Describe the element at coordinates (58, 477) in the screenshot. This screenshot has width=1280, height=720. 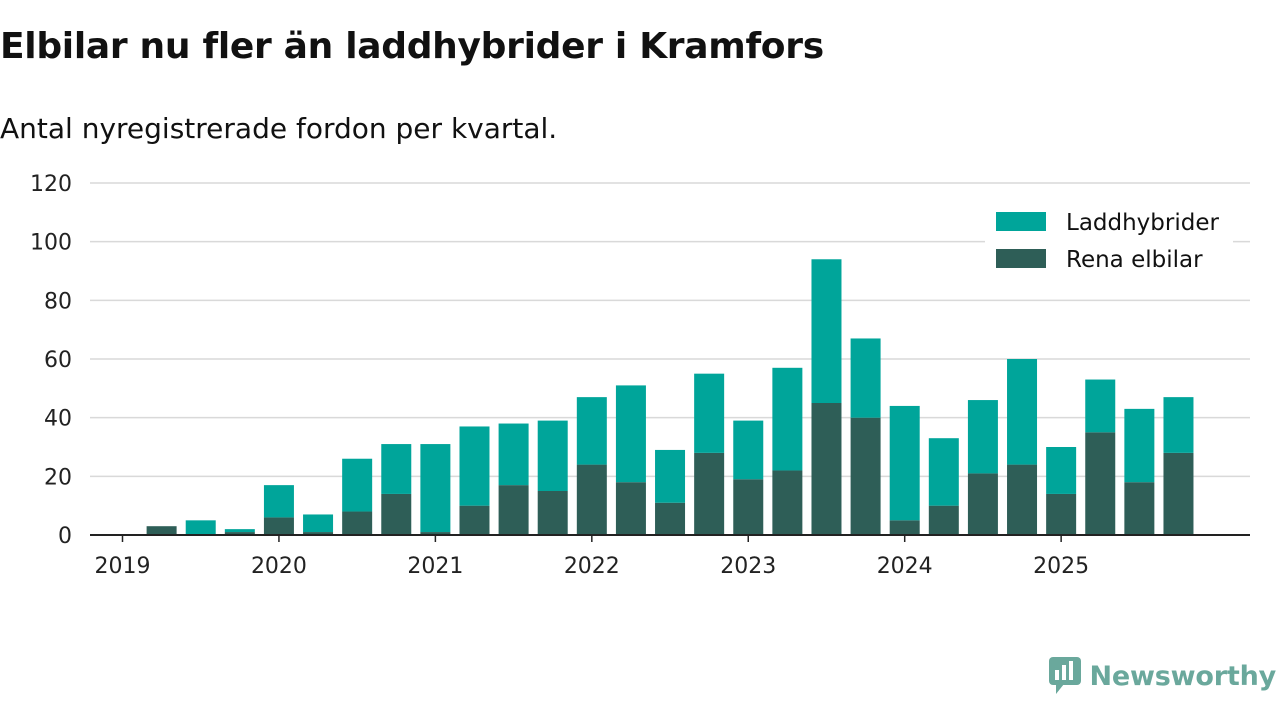
I see `y-tick-label: 20` at that location.